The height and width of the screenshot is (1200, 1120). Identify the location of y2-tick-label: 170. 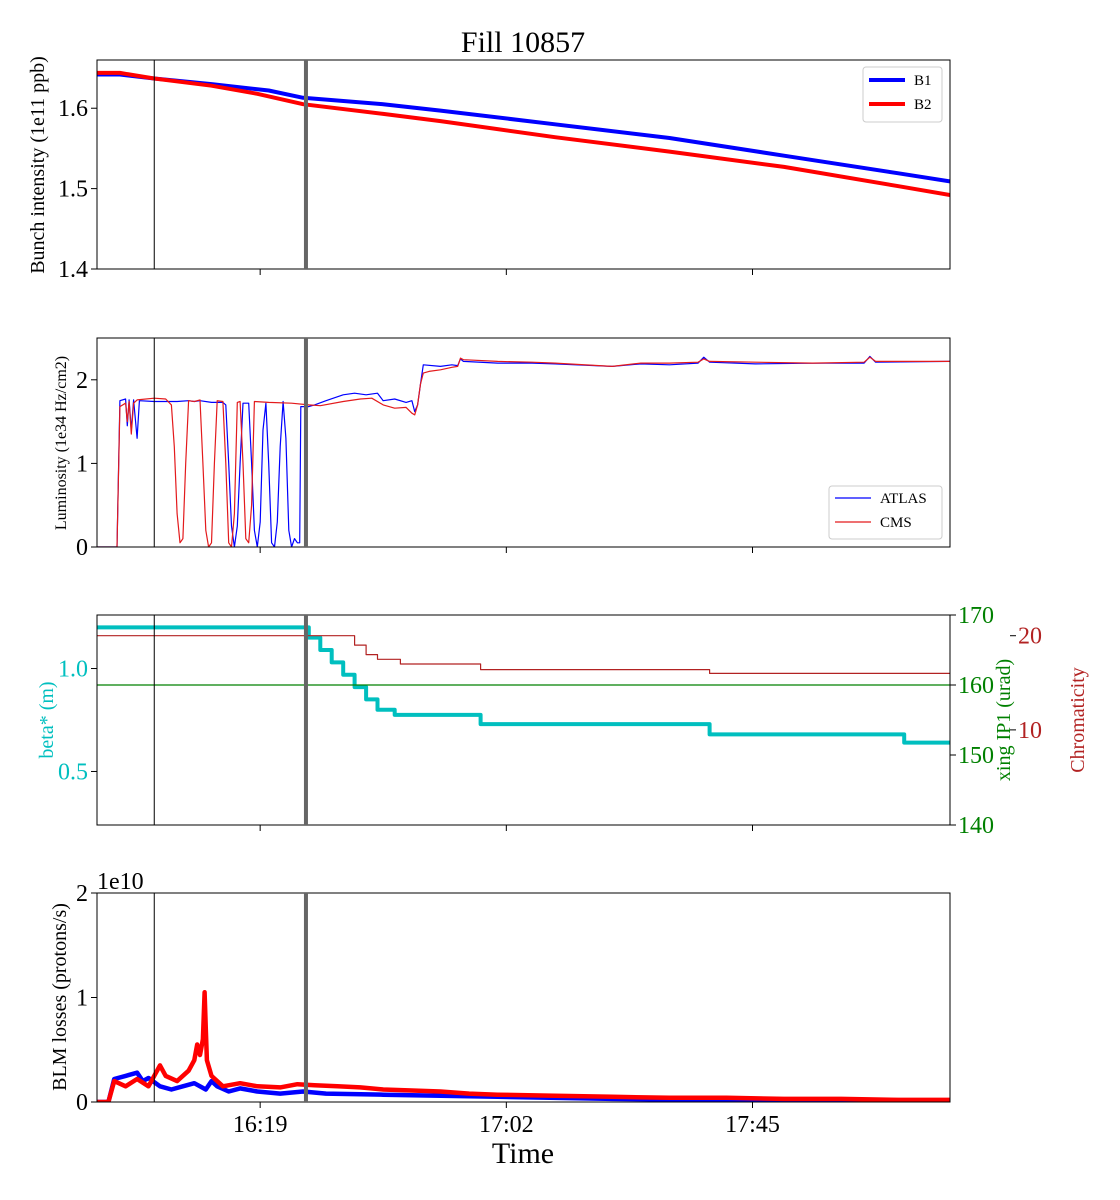
(976, 616).